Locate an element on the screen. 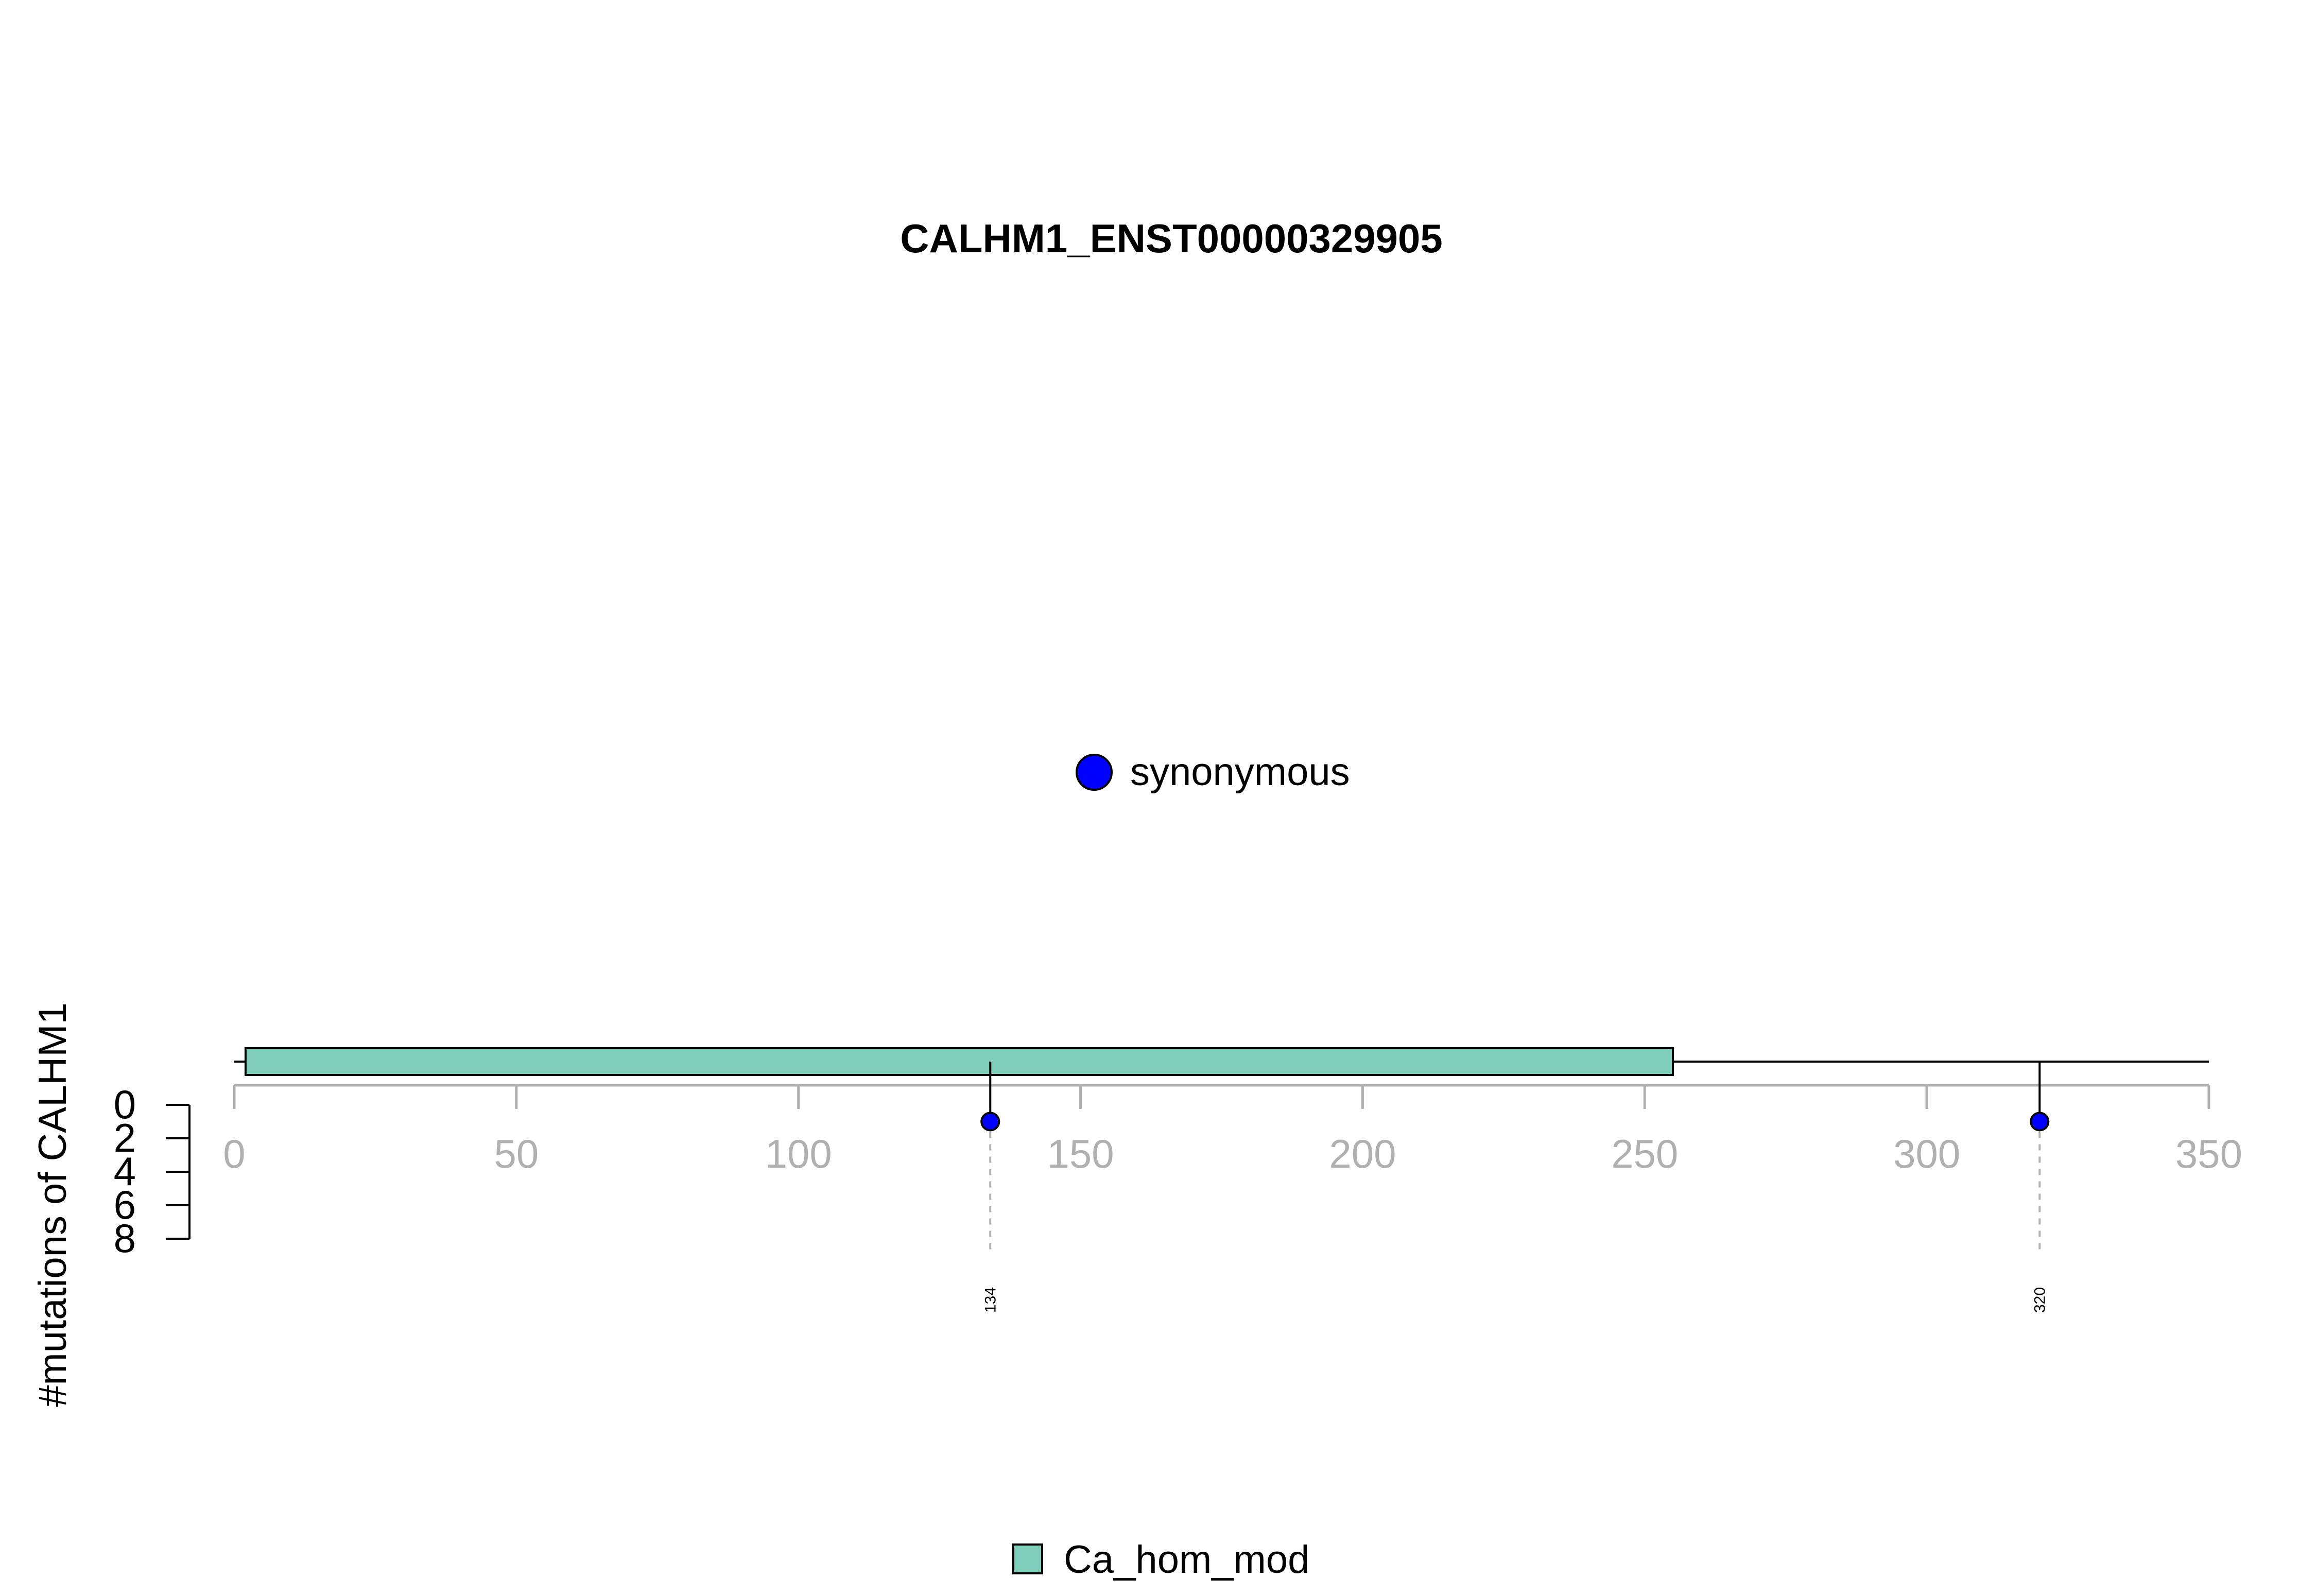 The image size is (2317, 1596). x-tick-label: 150 is located at coordinates (1080, 1153).